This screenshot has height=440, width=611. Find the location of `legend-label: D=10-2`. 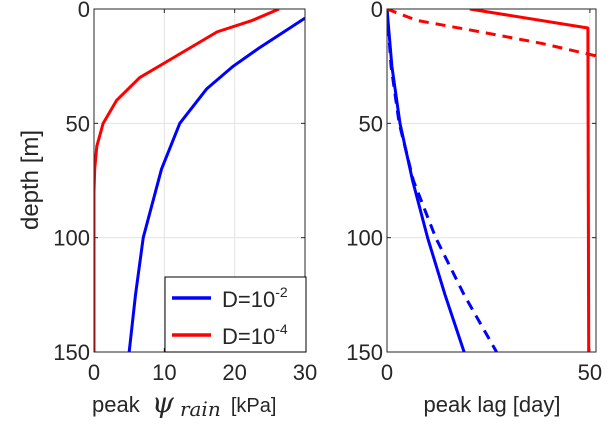

legend-label: D=10-2 is located at coordinates (255, 298).